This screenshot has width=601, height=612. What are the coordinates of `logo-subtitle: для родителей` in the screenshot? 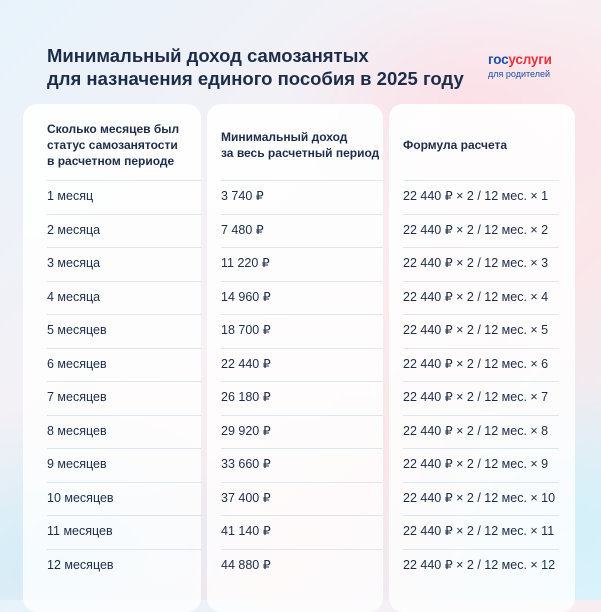 It's located at (519, 74).